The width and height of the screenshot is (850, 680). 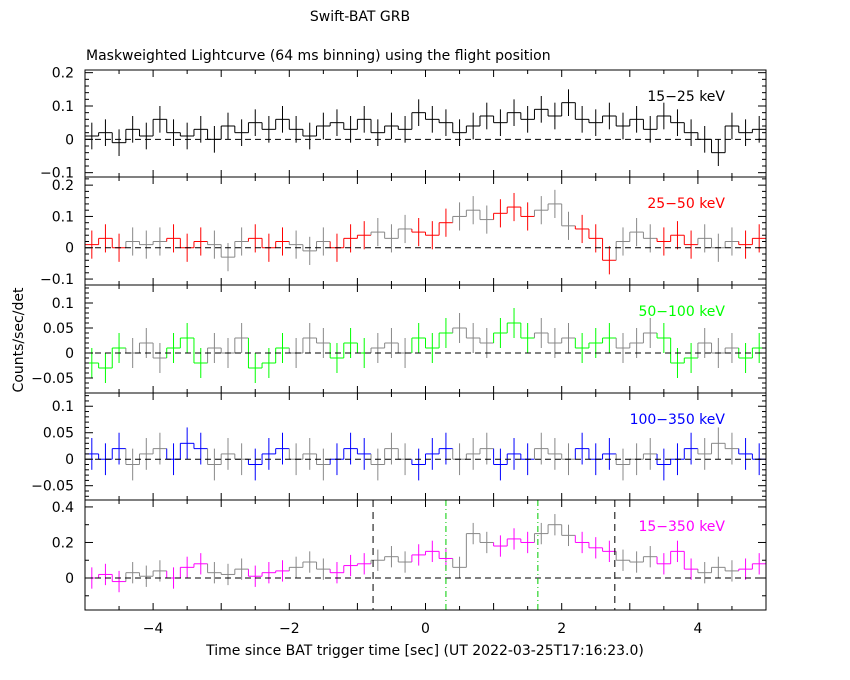 What do you see at coordinates (19, 339) in the screenshot?
I see `y-axis-label: Counts/sec/det` at bounding box center [19, 339].